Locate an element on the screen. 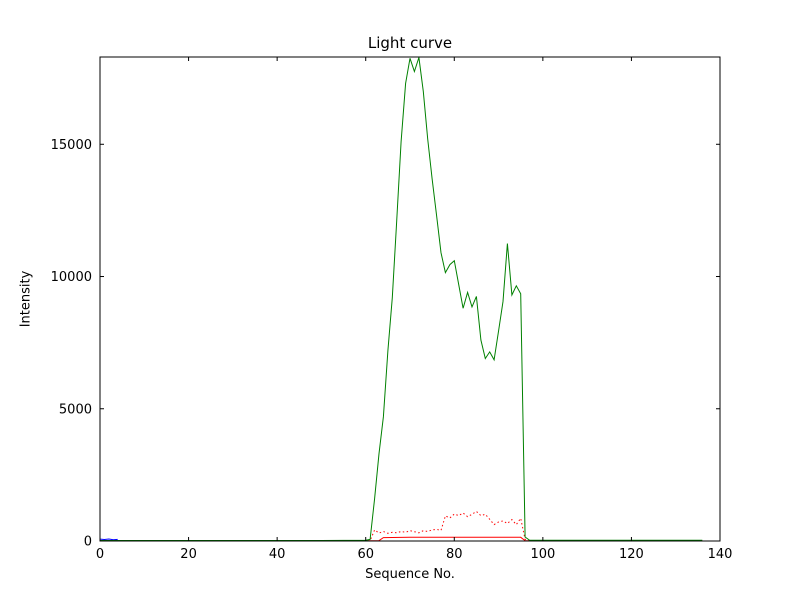 The image size is (800, 600). chart-title: Light curve is located at coordinates (410, 43).